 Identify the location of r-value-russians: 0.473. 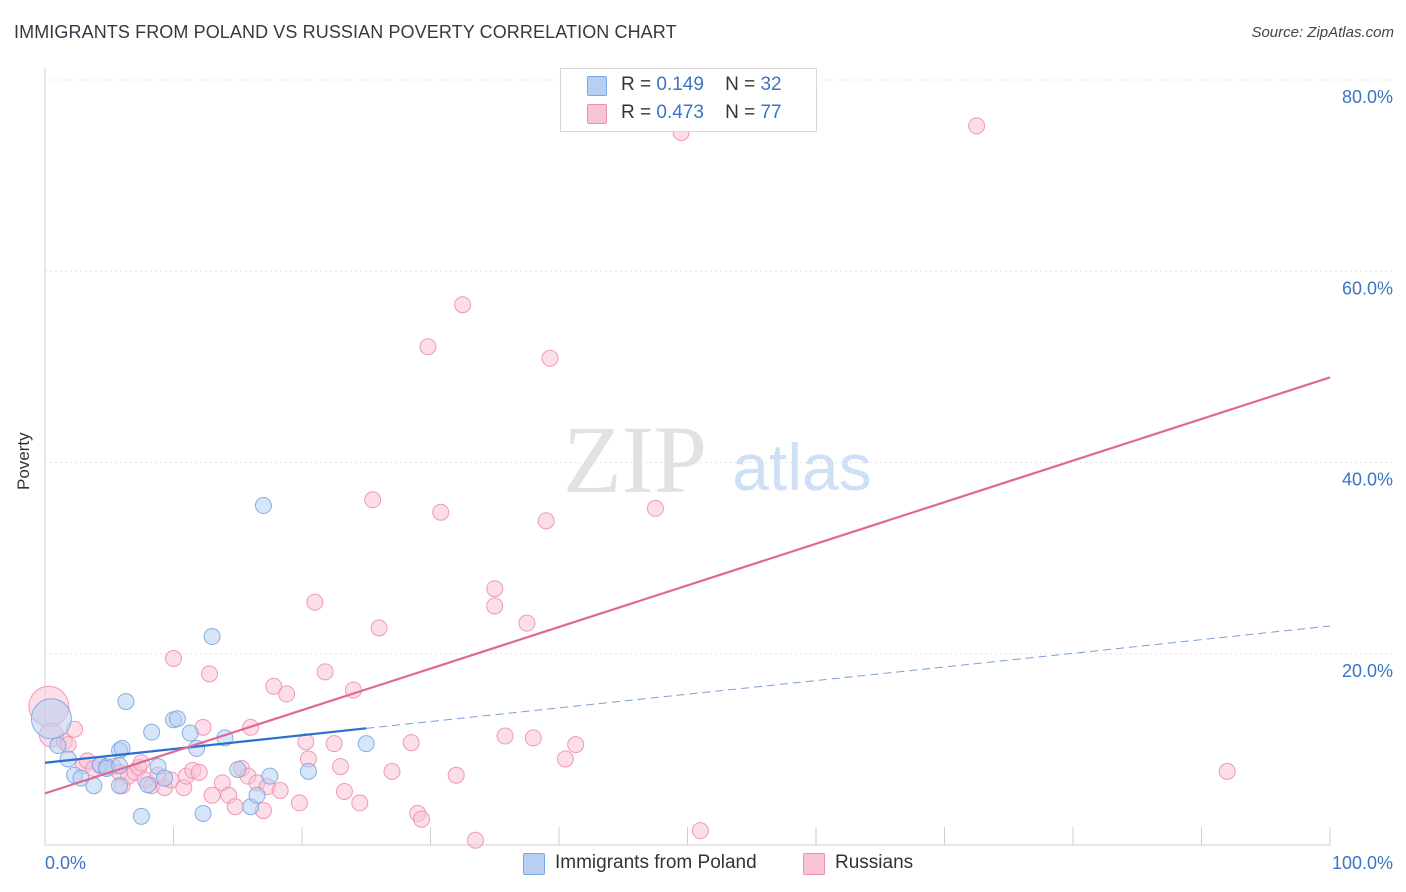
(680, 112).